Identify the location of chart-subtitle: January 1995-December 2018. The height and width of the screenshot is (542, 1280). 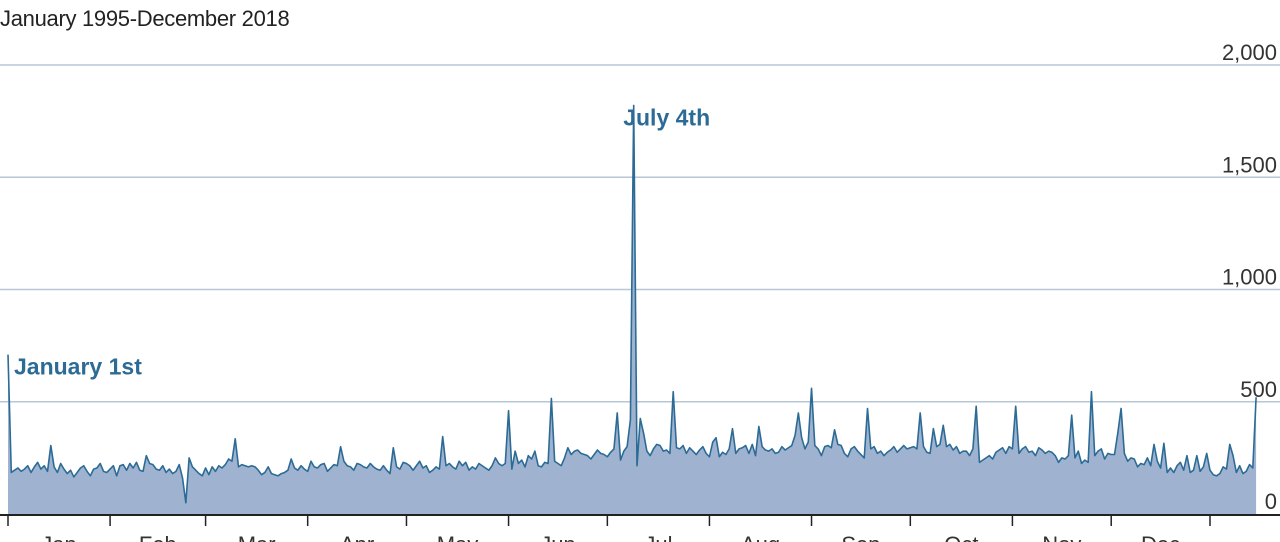
(144, 18).